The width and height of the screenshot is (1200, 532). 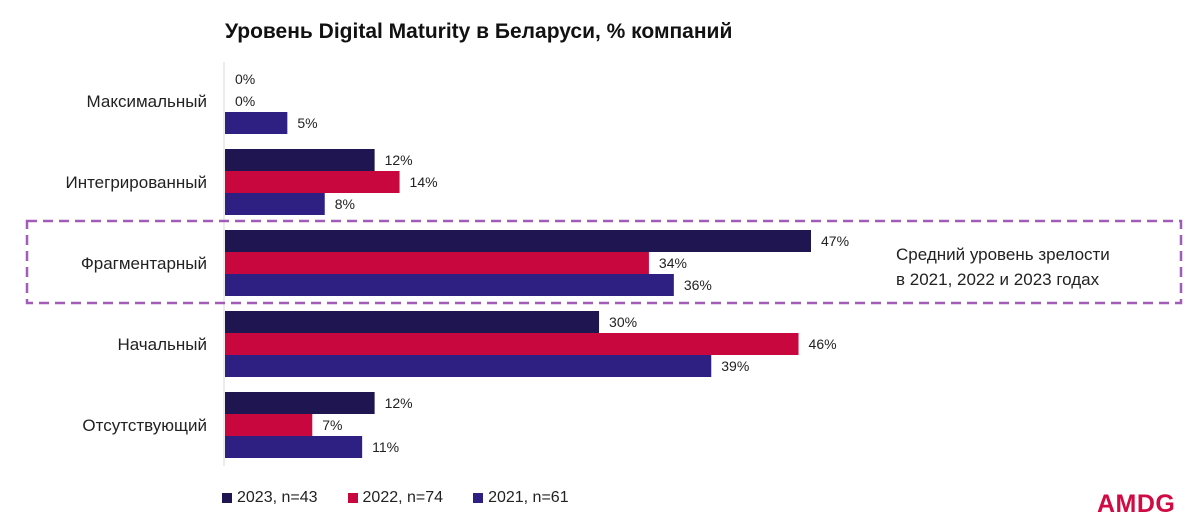 What do you see at coordinates (528, 497) in the screenshot?
I see `legend-label-2021: 2021, n=61` at bounding box center [528, 497].